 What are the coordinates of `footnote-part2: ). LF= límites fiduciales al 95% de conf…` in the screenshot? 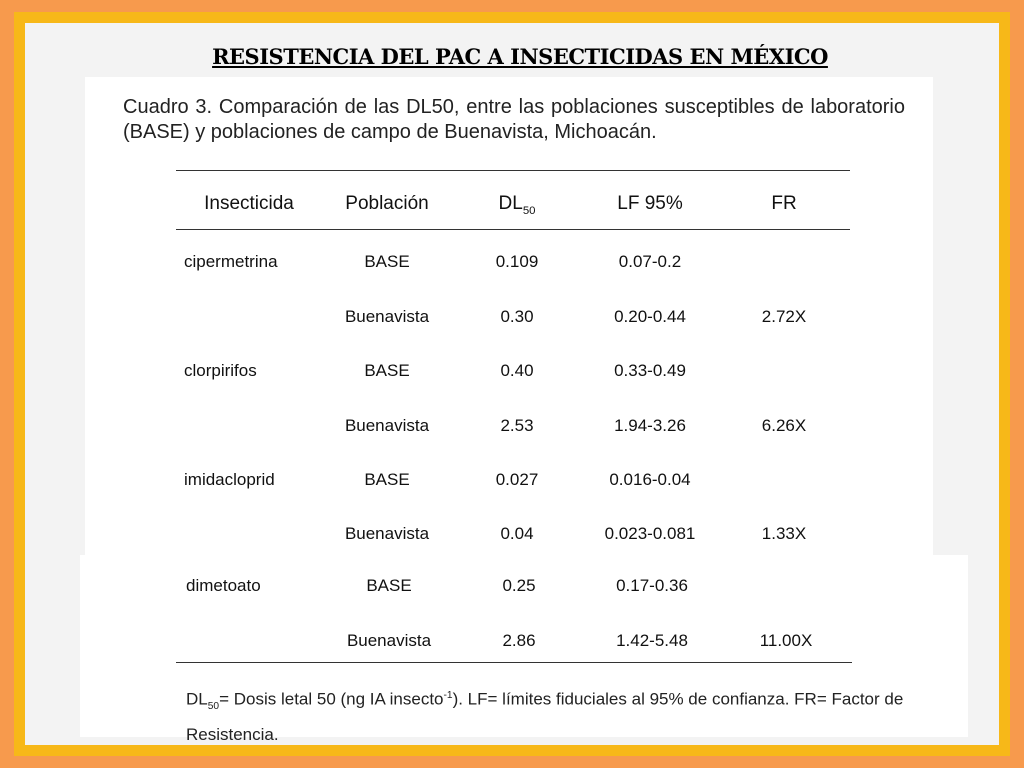 It's located at (545, 717).